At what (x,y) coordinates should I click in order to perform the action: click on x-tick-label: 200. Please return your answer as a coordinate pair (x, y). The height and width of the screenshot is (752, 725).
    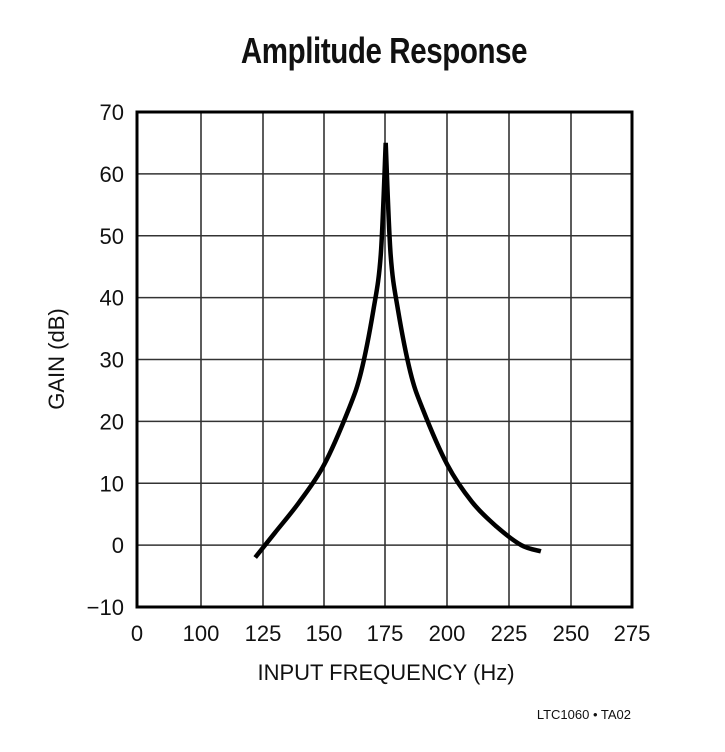
    Looking at the image, I should click on (447, 633).